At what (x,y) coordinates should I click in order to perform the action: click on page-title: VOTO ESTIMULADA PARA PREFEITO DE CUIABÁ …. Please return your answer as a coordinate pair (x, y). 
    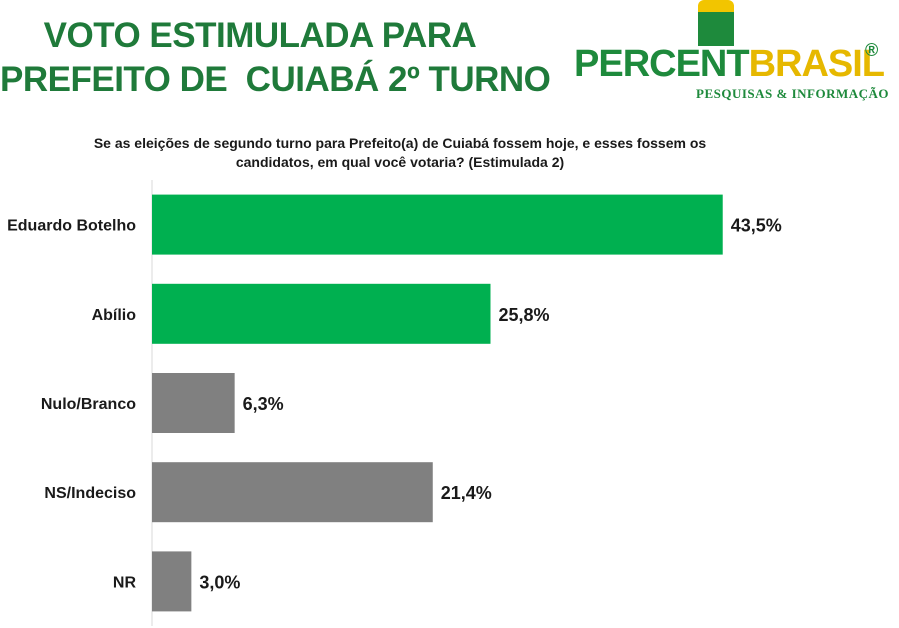
    Looking at the image, I should click on (275, 58).